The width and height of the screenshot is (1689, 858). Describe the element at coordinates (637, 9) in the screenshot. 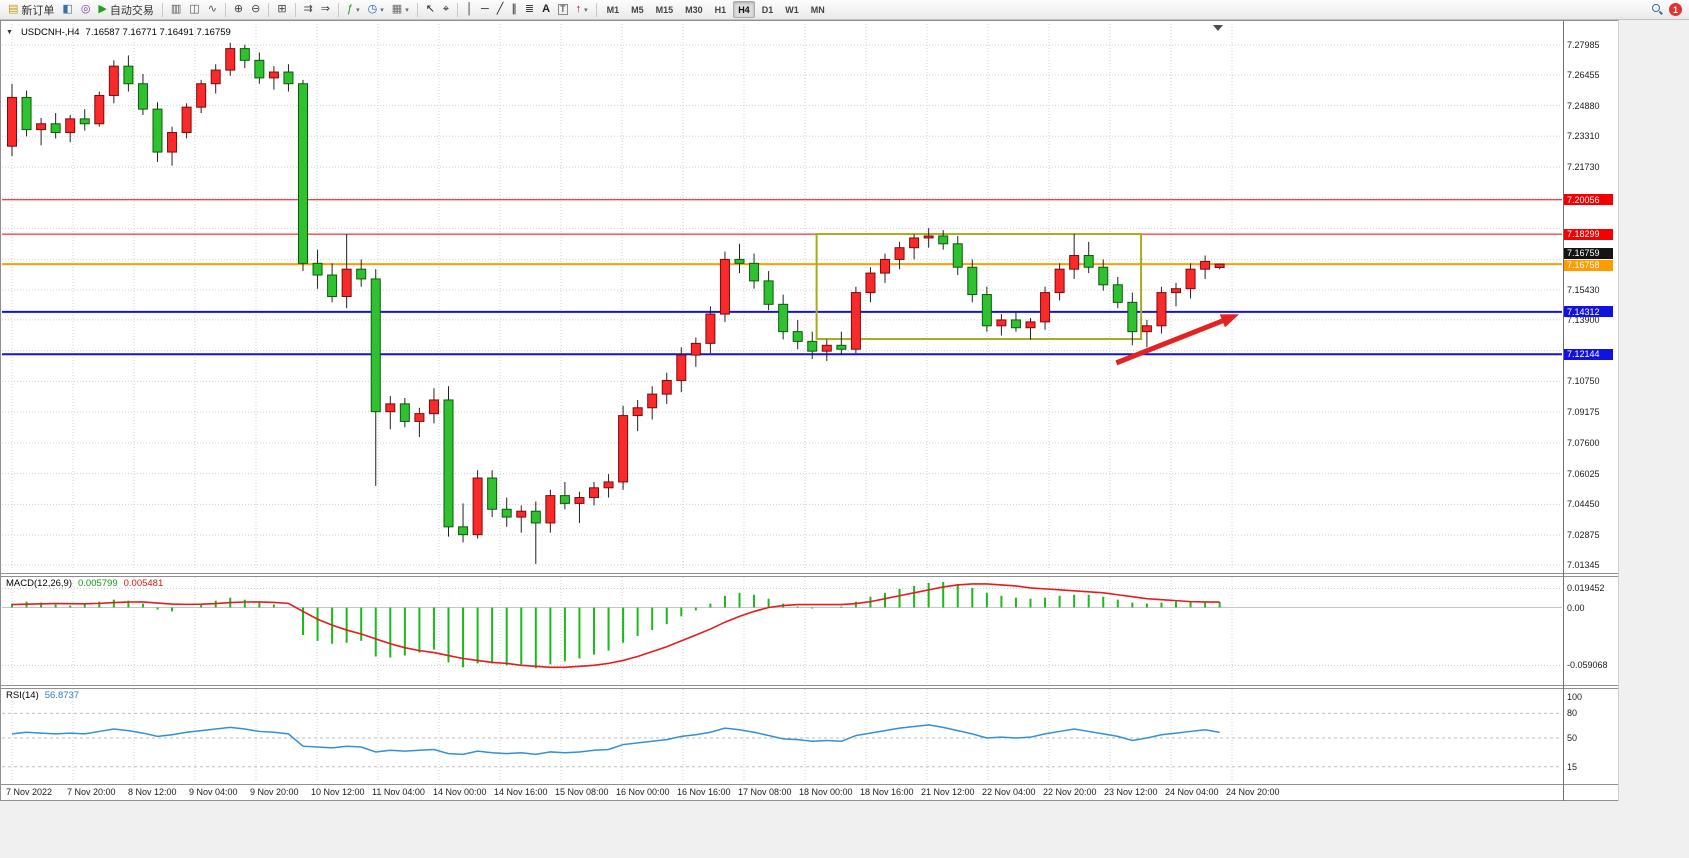

I see `timeframe-m5-button: M5` at that location.